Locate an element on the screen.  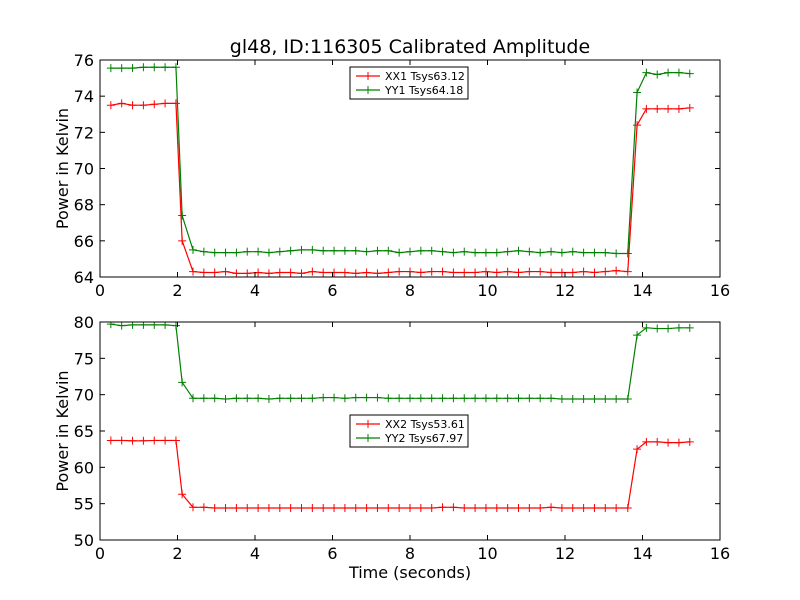
legend-box is located at coordinates (409, 83).